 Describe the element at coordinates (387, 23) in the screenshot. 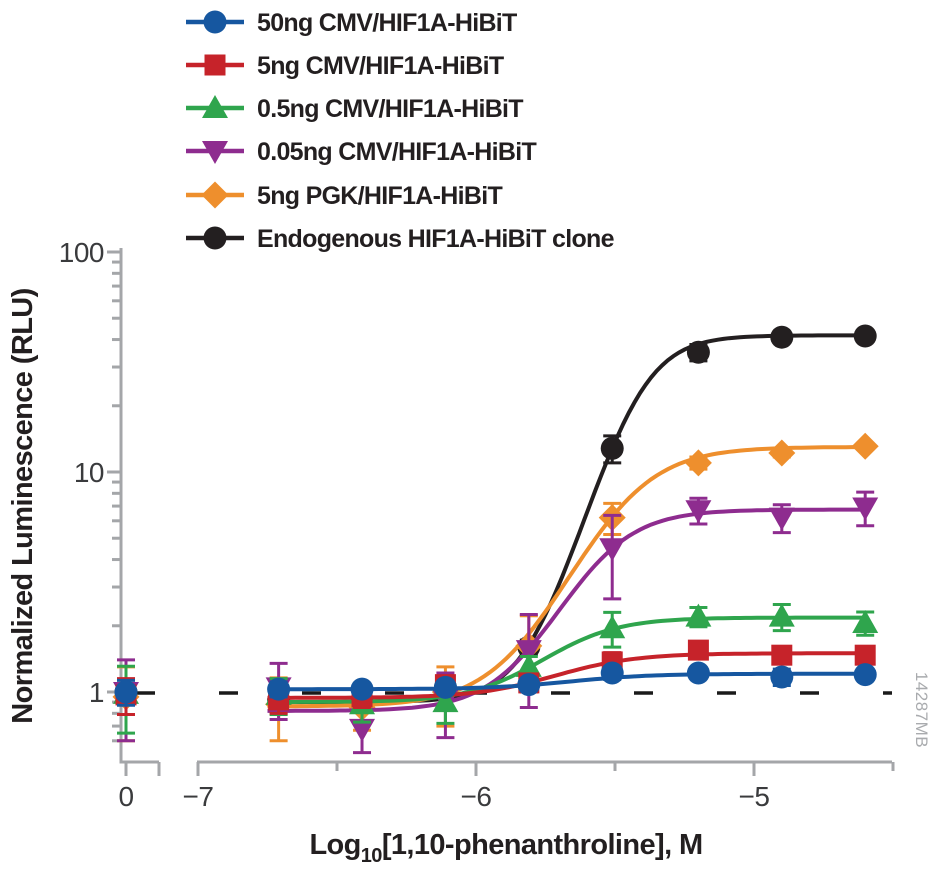

I see `legend-label: 50ng CMV/HIF1A-HiBiT` at that location.